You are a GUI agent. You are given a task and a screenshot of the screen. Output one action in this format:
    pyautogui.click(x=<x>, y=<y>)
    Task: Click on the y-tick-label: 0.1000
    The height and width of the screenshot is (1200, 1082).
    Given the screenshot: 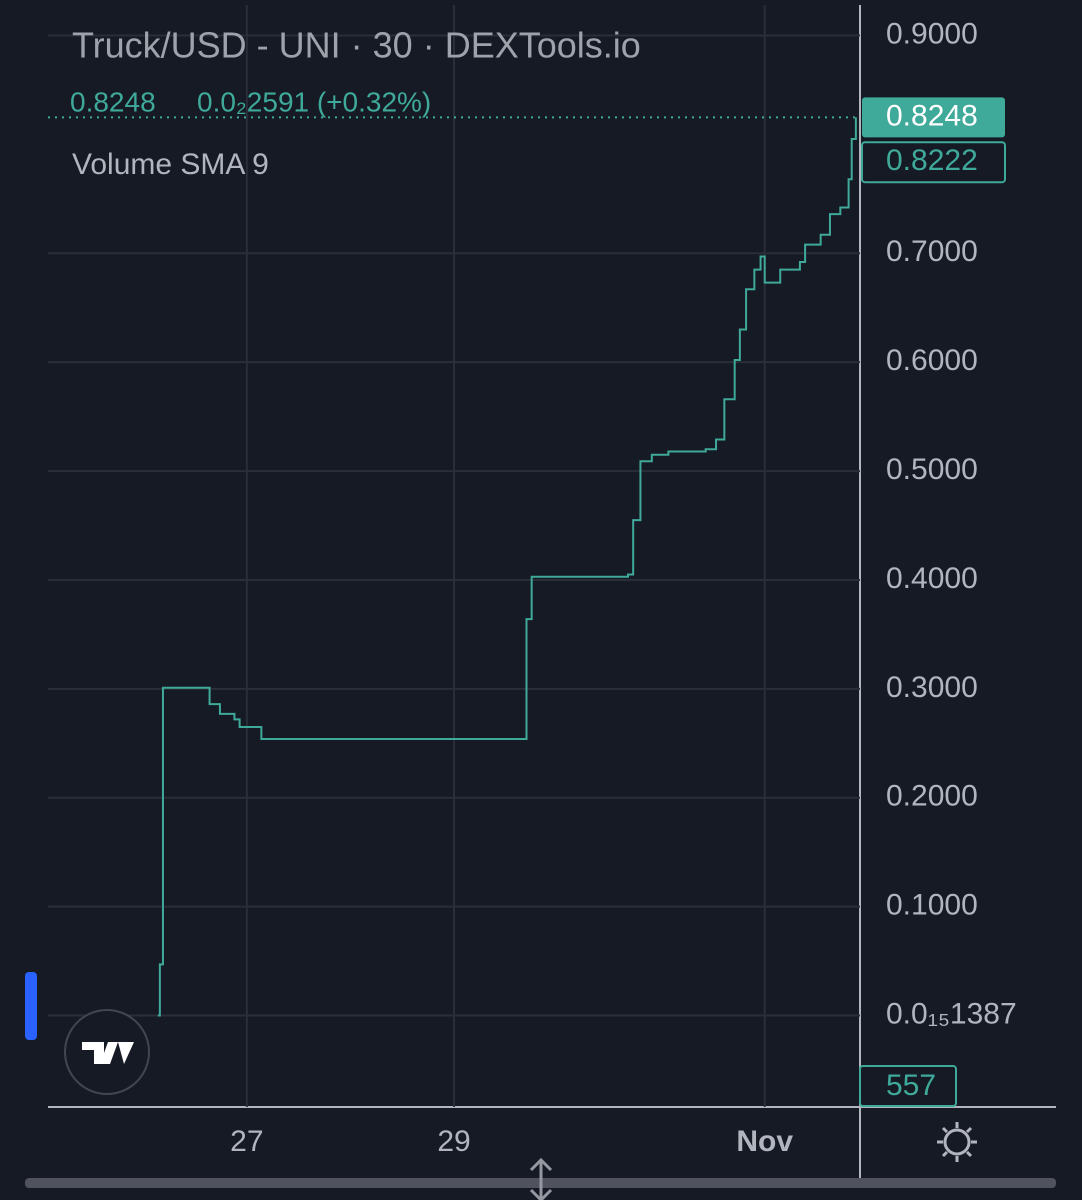 What is the action you would take?
    pyautogui.click(x=932, y=905)
    